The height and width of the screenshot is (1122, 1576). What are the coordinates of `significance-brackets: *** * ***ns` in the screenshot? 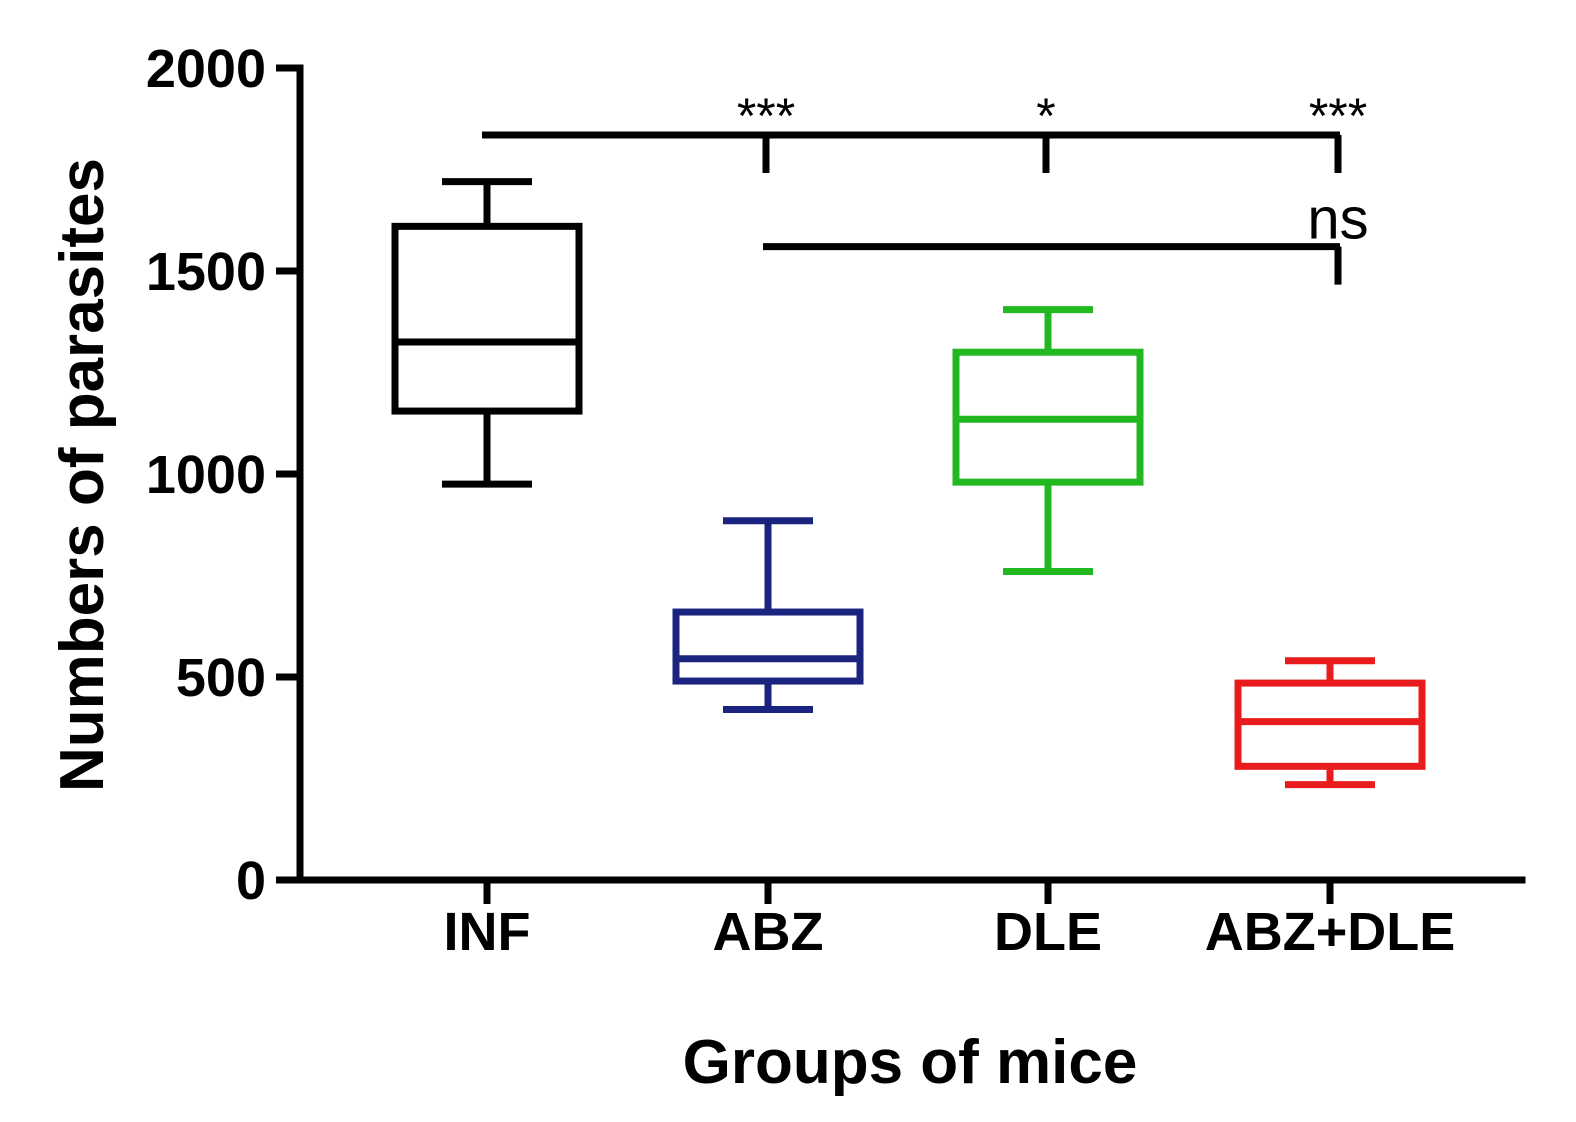 It's located at (925, 186).